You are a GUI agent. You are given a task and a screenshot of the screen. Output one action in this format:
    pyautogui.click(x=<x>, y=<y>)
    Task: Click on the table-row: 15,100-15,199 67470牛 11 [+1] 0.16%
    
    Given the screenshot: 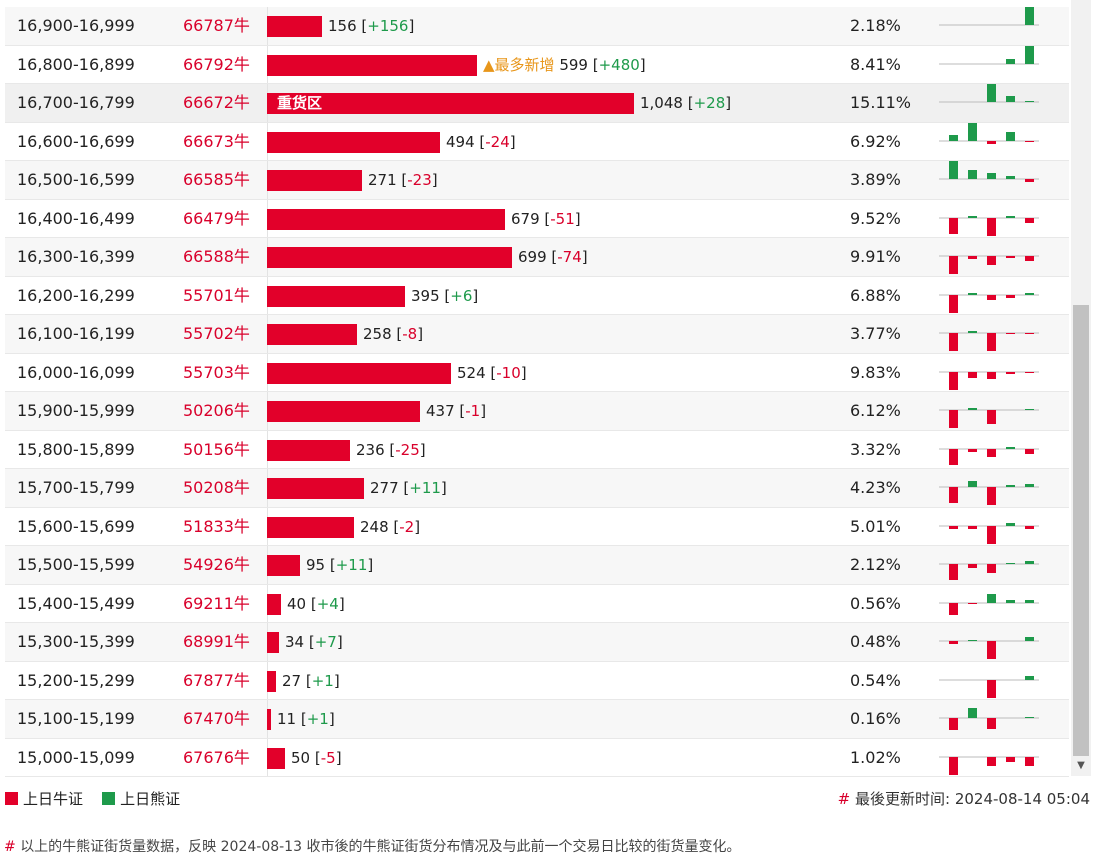 What is the action you would take?
    pyautogui.click(x=537, y=719)
    